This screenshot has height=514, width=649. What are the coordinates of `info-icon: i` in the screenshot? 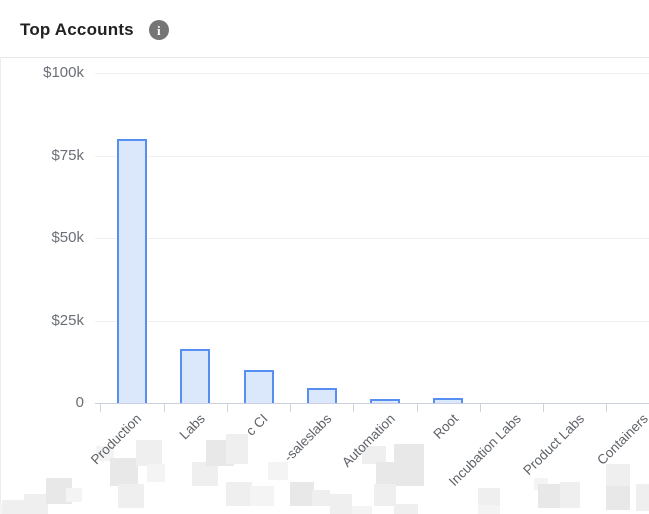 It's located at (158, 30).